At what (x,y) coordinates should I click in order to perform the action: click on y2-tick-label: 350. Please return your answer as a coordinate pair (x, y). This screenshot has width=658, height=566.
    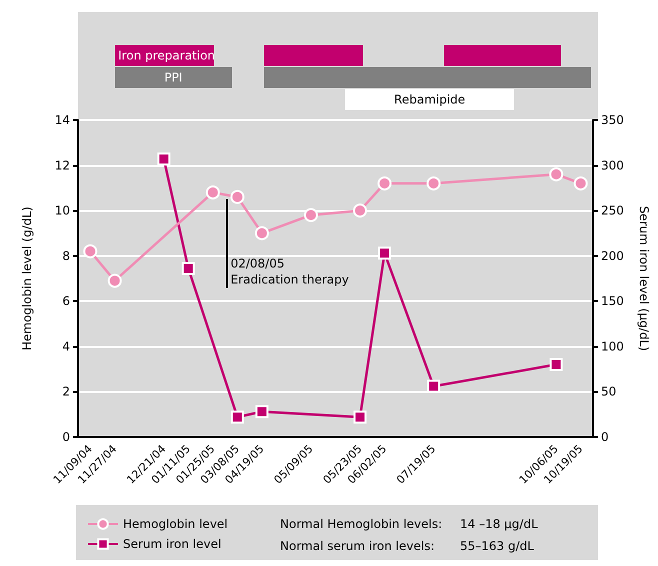
    Looking at the image, I should click on (612, 120).